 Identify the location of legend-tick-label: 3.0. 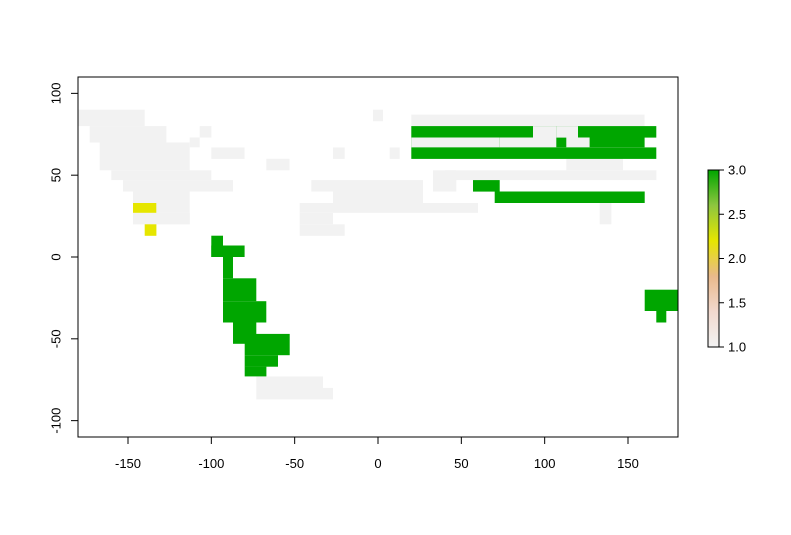
(737, 170).